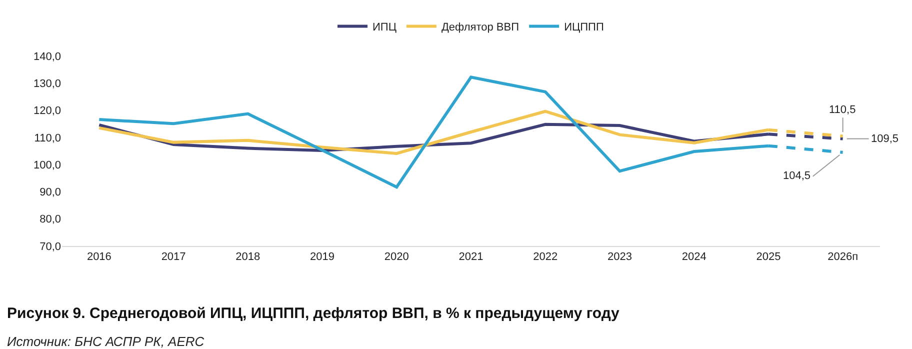 This screenshot has width=912, height=349. Describe the element at coordinates (50, 246) in the screenshot. I see `y-tick-label: 70,0` at that location.